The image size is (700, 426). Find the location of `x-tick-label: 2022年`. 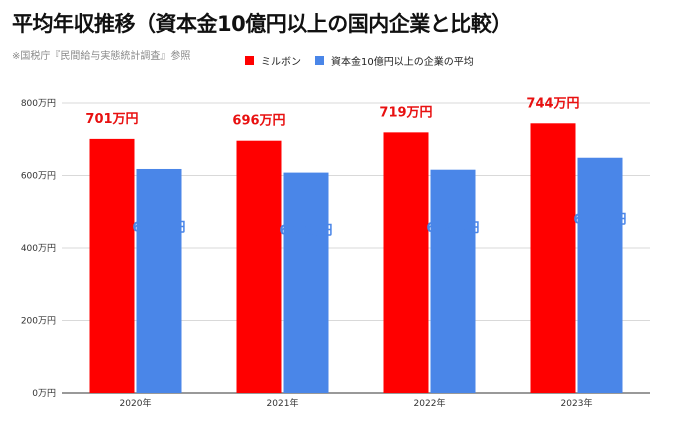

x-tick-label: 2022年 is located at coordinates (430, 403).